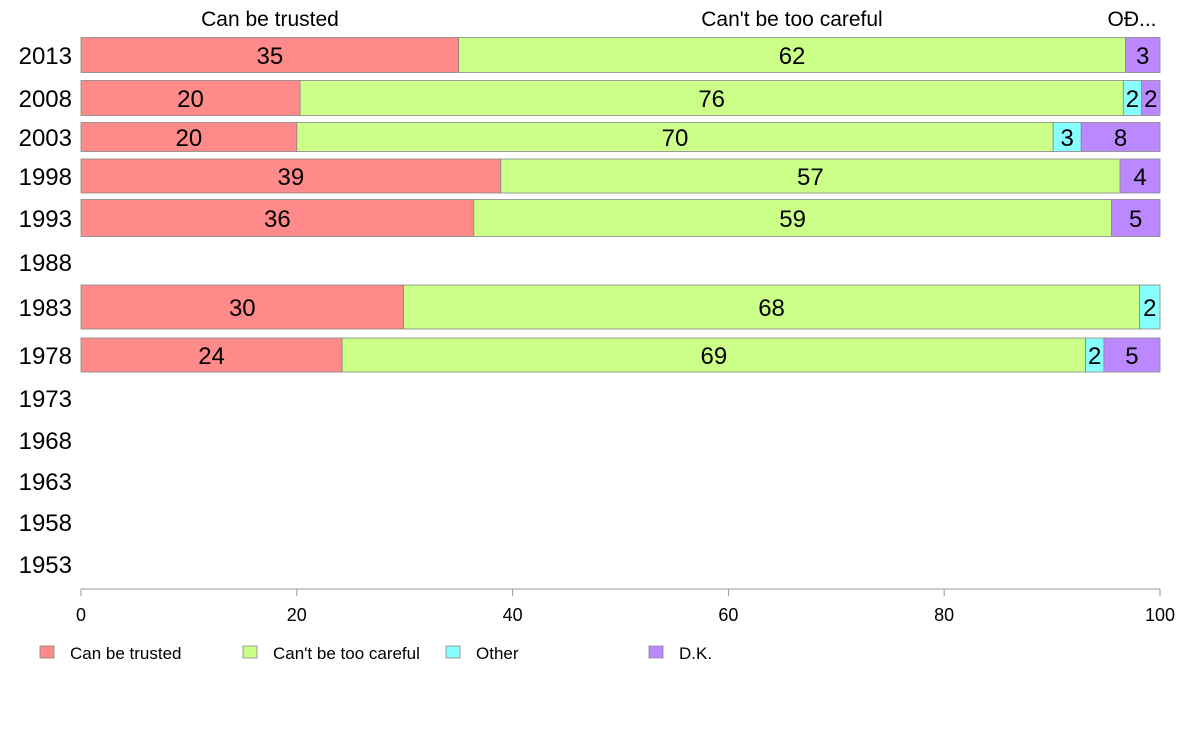 The image size is (1188, 736). Describe the element at coordinates (625, 606) in the screenshot. I see `x-axis: 0 20 40 60 80 100` at that location.